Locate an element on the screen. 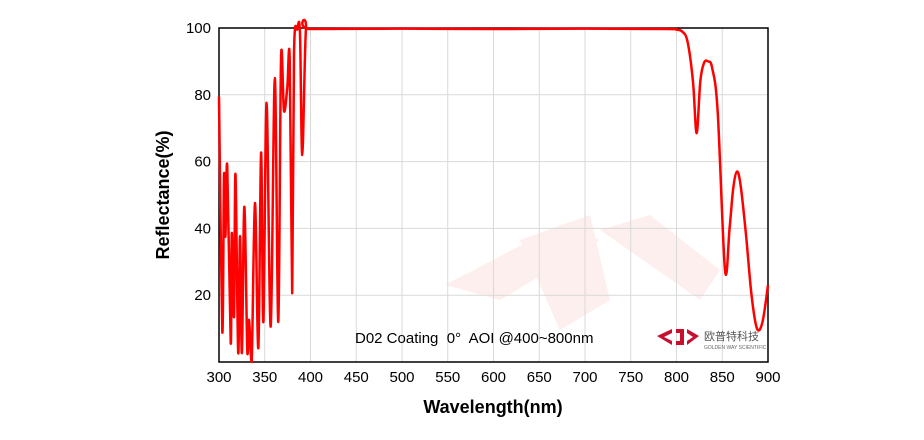  x-tick-label: 750 is located at coordinates (630, 377).